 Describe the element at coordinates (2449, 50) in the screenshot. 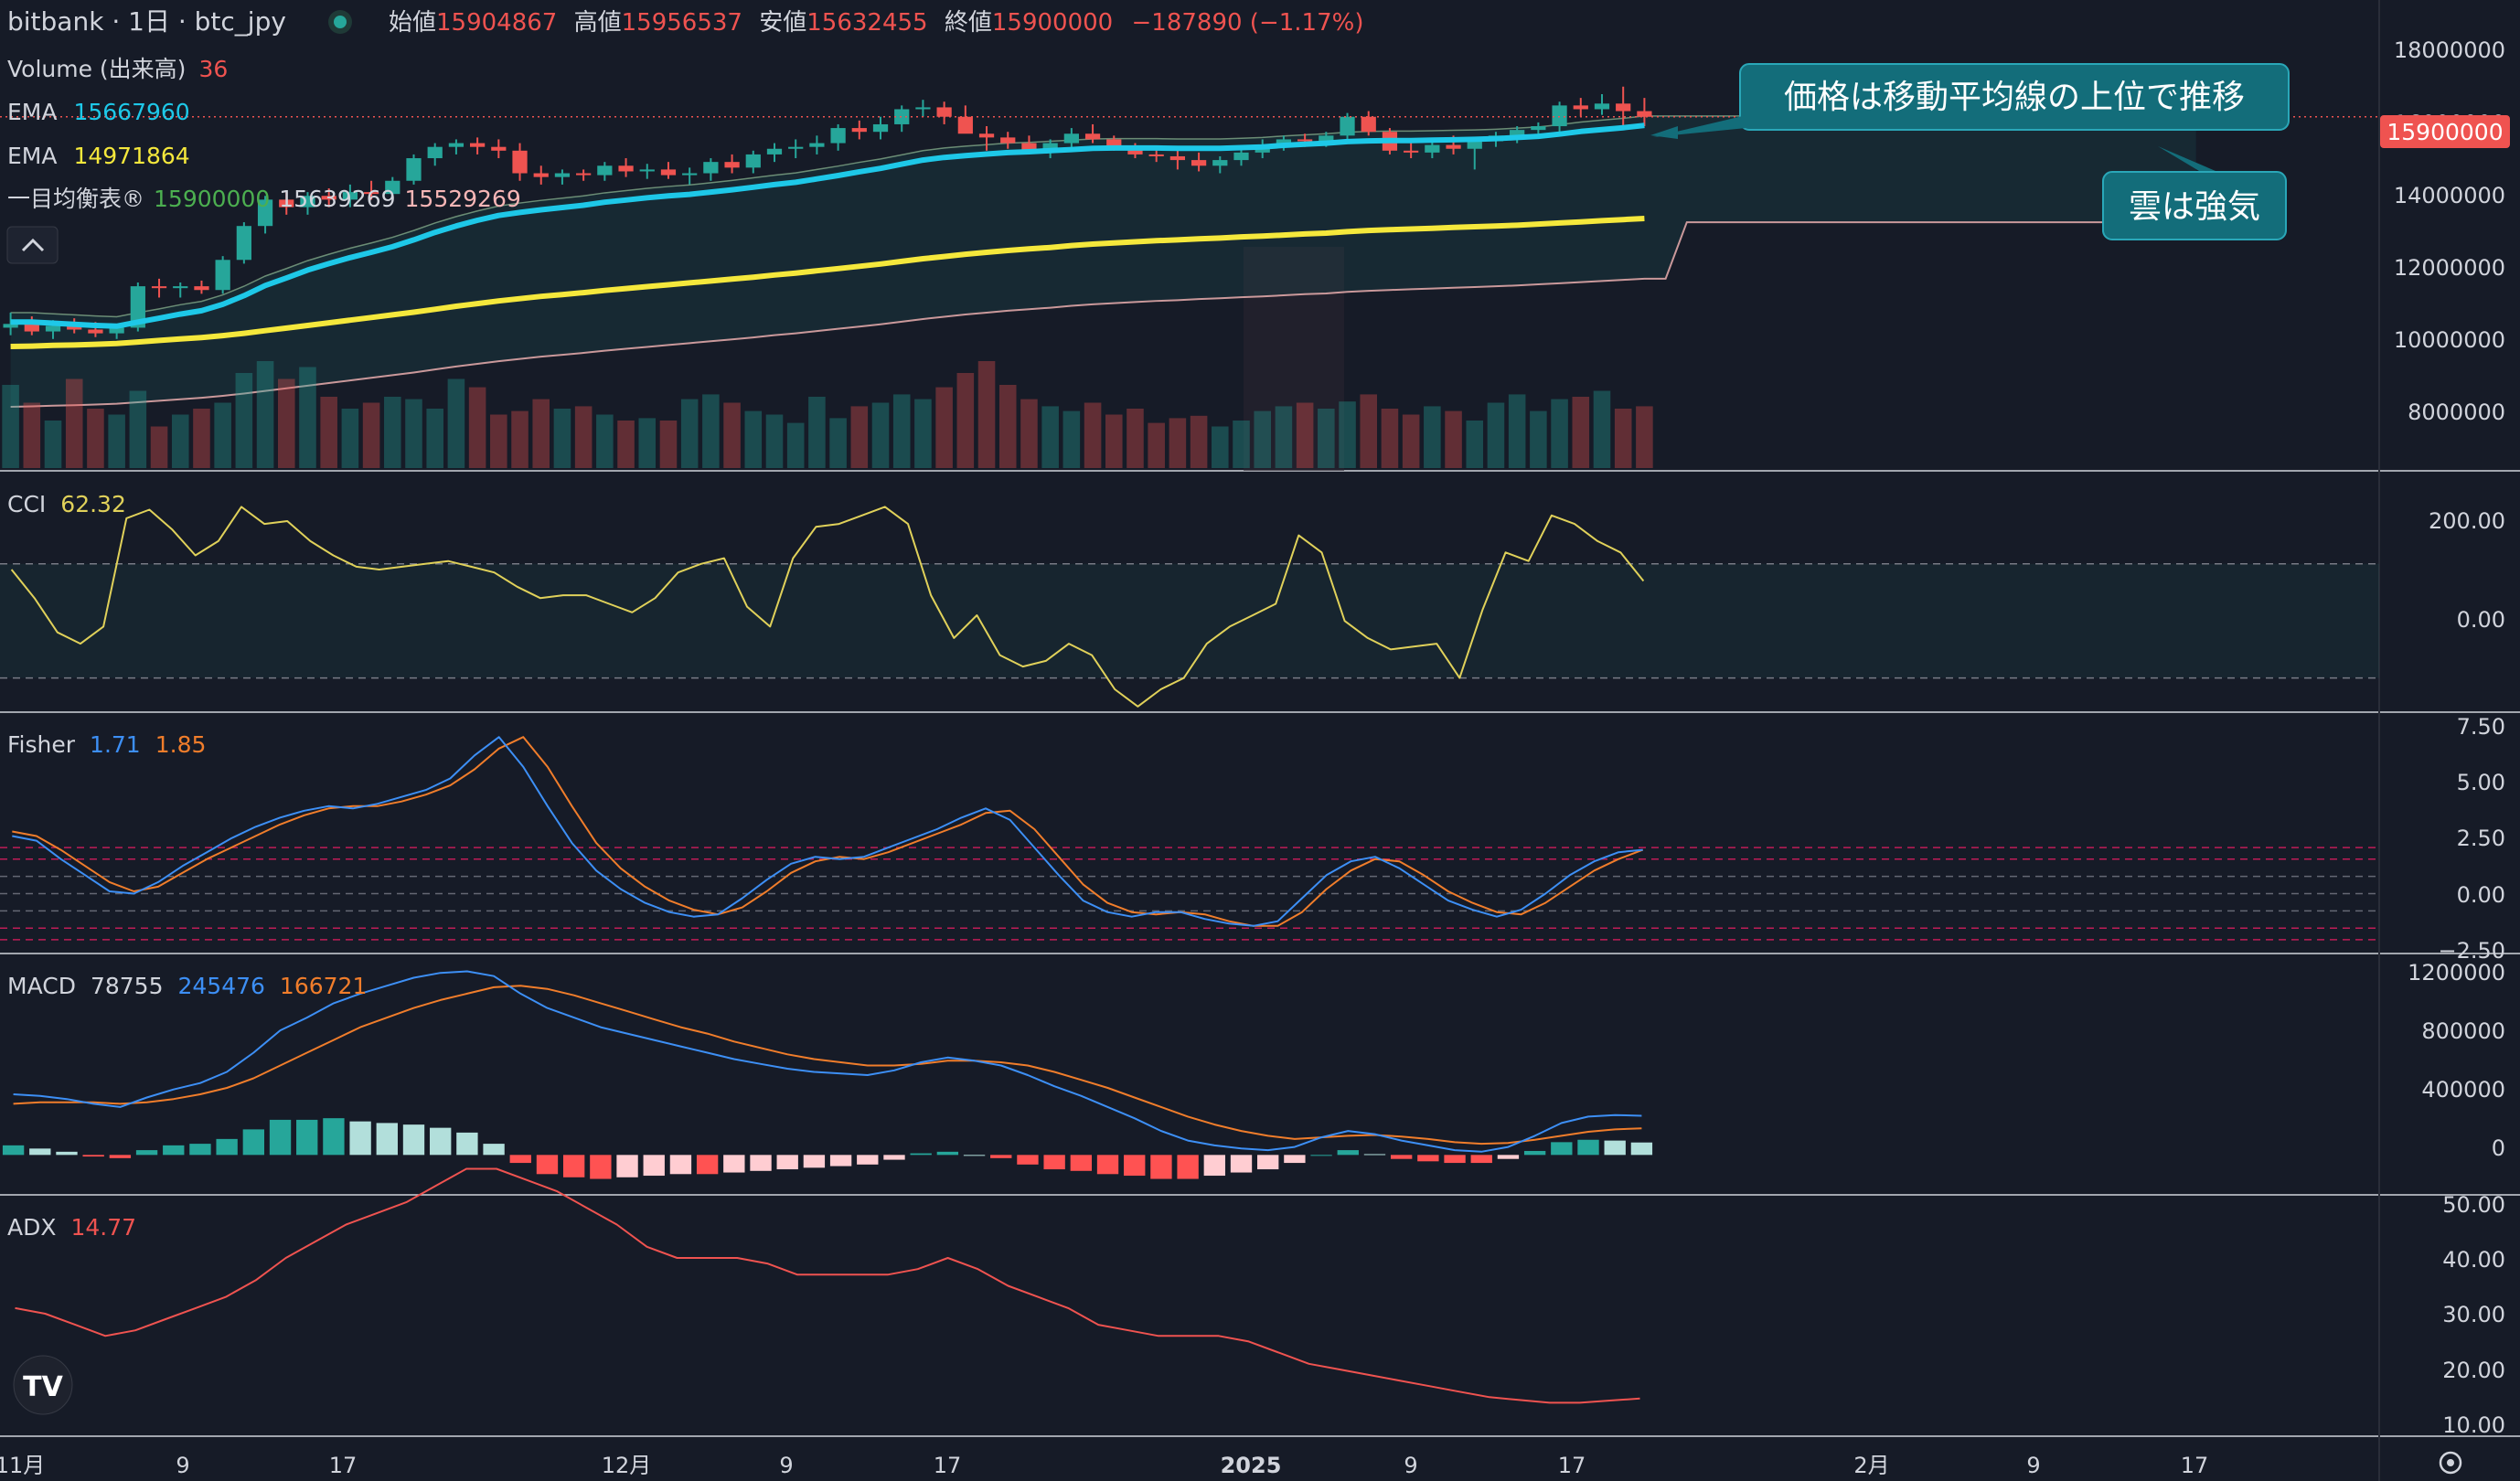

I see `price-tick-label: 18000000` at that location.